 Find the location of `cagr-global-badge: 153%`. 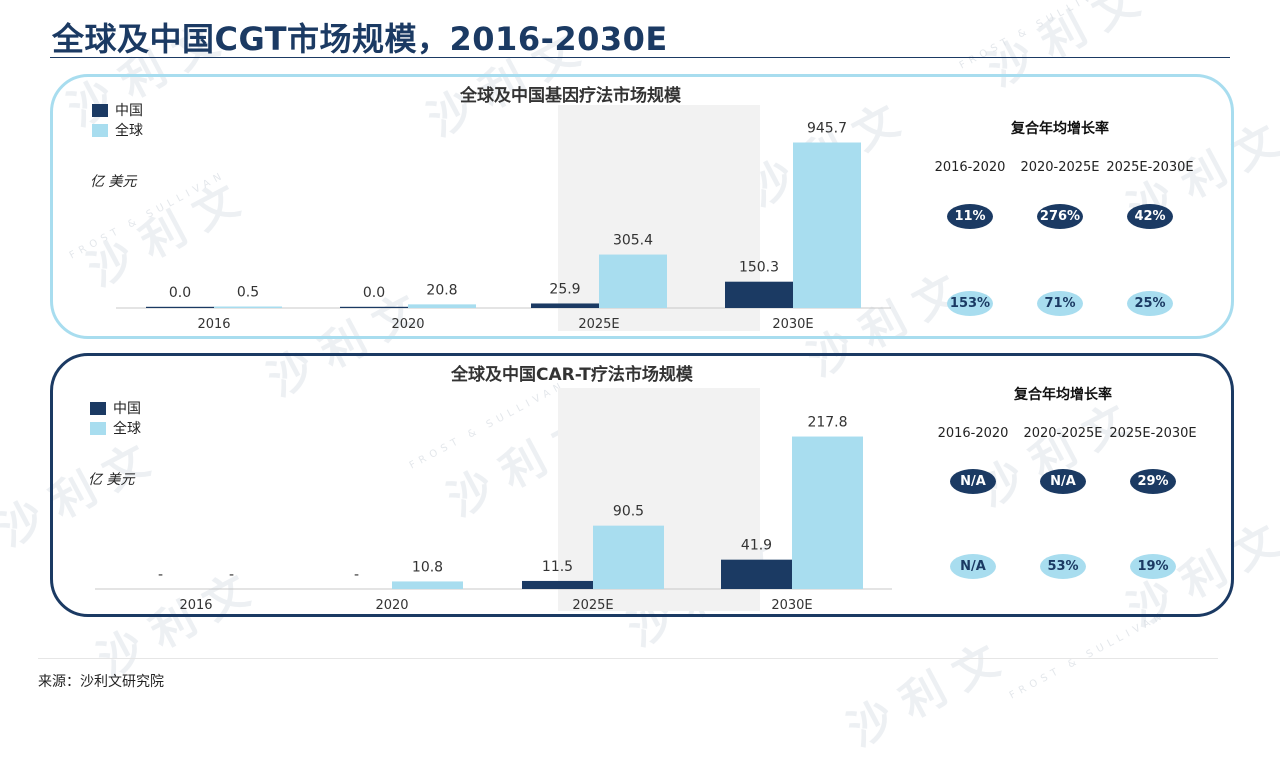

cagr-global-badge: 153% is located at coordinates (970, 303).